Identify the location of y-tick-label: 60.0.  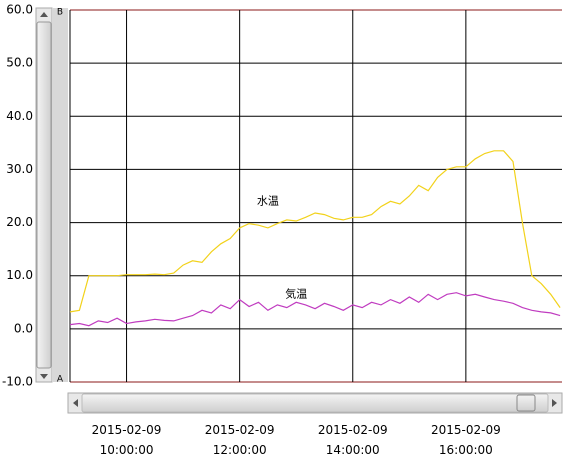
(19, 10).